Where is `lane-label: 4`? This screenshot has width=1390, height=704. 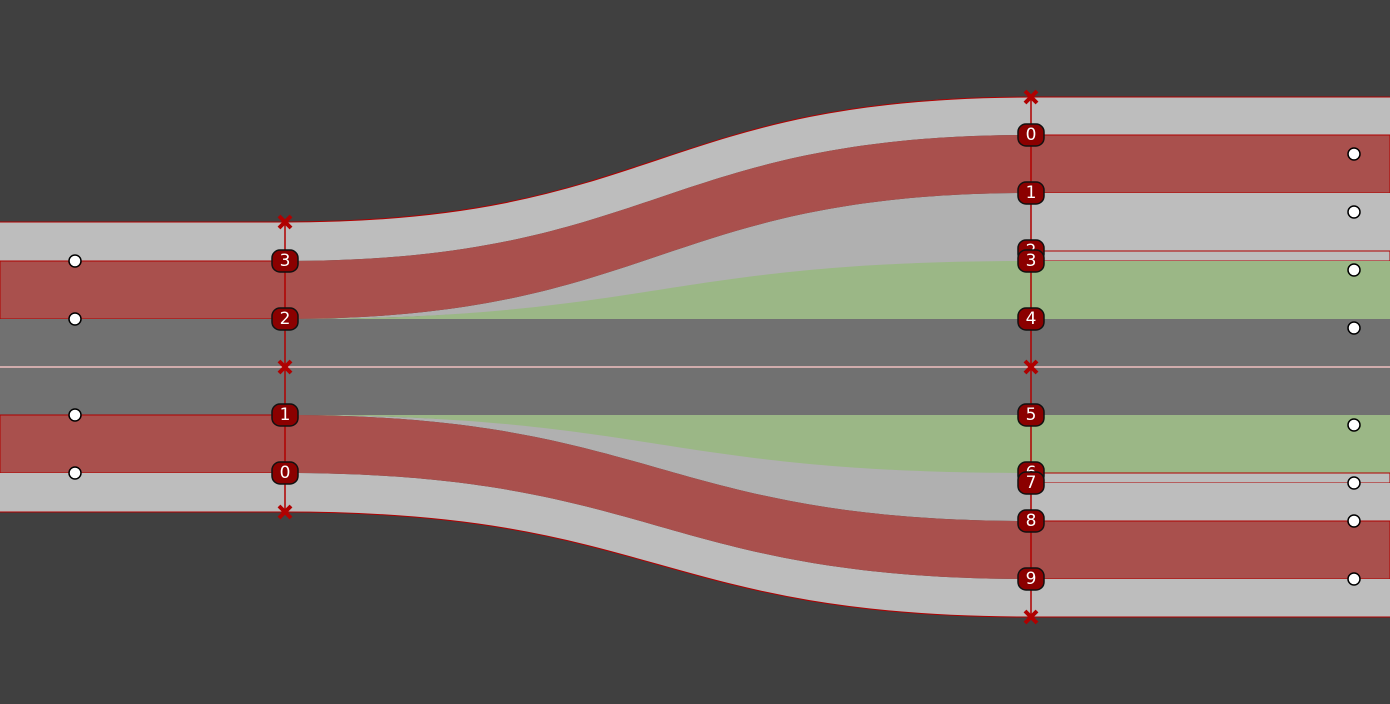
lane-label: 4 is located at coordinates (1031, 319).